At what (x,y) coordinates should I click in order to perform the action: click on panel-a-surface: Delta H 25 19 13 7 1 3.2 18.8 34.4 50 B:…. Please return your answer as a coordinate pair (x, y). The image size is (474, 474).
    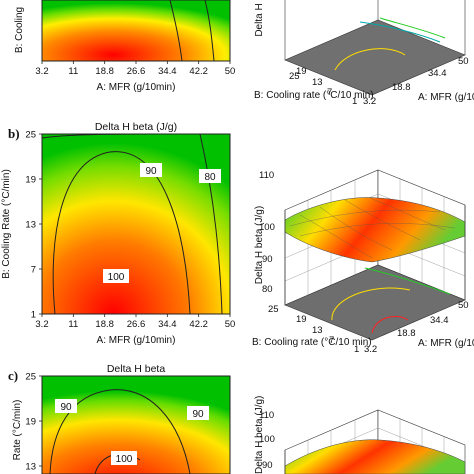
    Looking at the image, I should click on (364, 53).